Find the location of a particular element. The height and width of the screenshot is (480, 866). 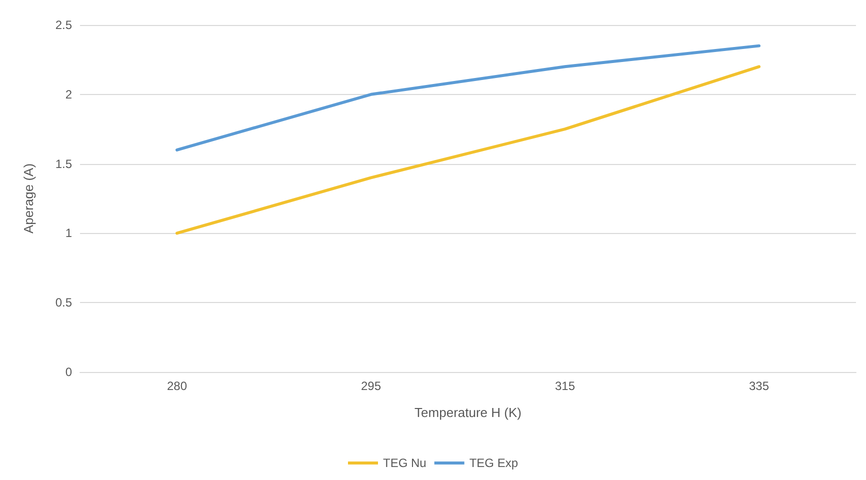

x-tick-label: 315 is located at coordinates (565, 386).